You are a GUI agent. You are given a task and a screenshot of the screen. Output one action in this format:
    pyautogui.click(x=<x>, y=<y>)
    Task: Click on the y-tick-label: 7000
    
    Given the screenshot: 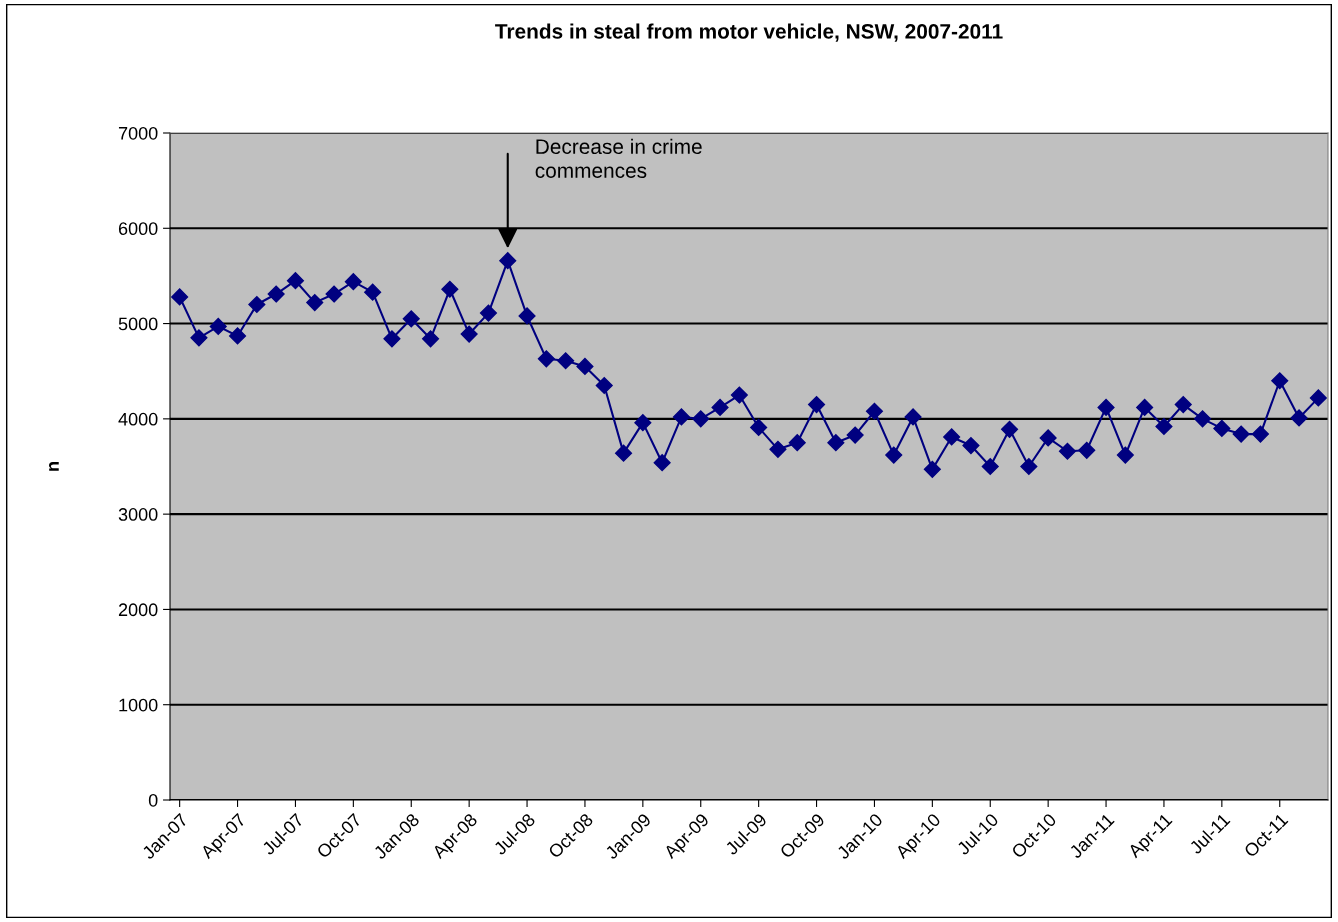 What is the action you would take?
    pyautogui.click(x=138, y=133)
    